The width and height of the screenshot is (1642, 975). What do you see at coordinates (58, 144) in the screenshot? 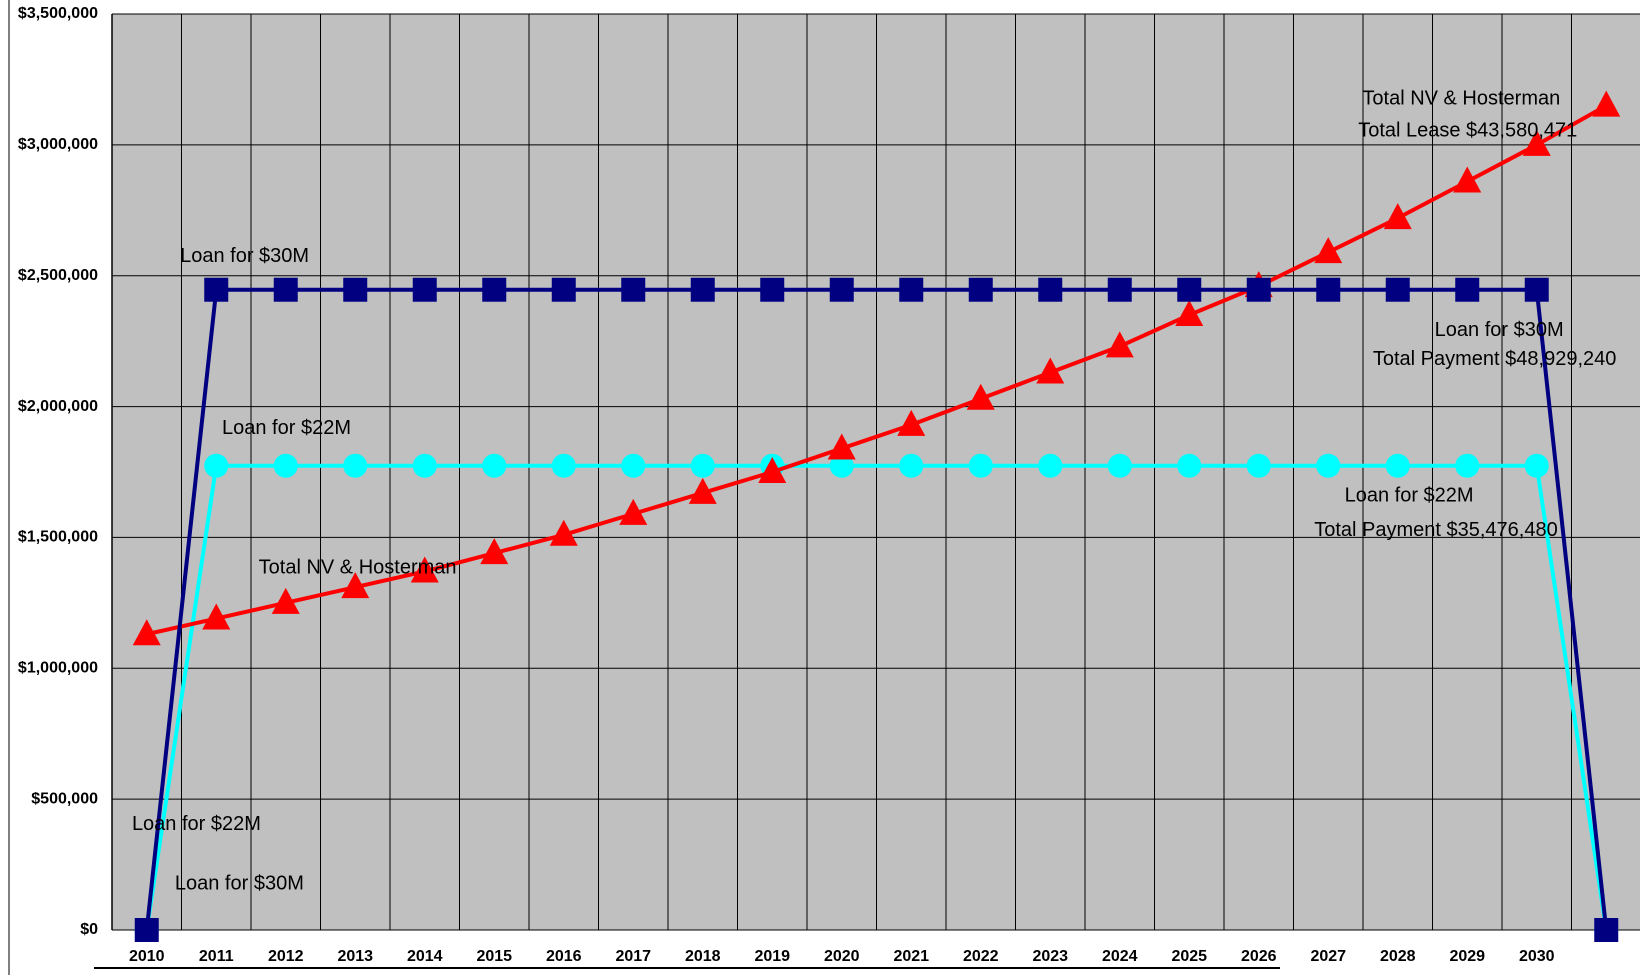
I see `y-tick-label: $3,000,000` at bounding box center [58, 144].